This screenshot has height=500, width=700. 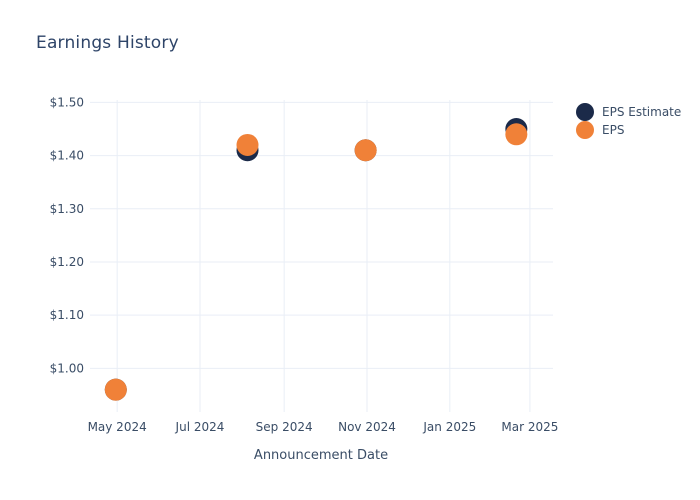 I want to click on y-tick-label: $1.40, so click(x=67, y=156).